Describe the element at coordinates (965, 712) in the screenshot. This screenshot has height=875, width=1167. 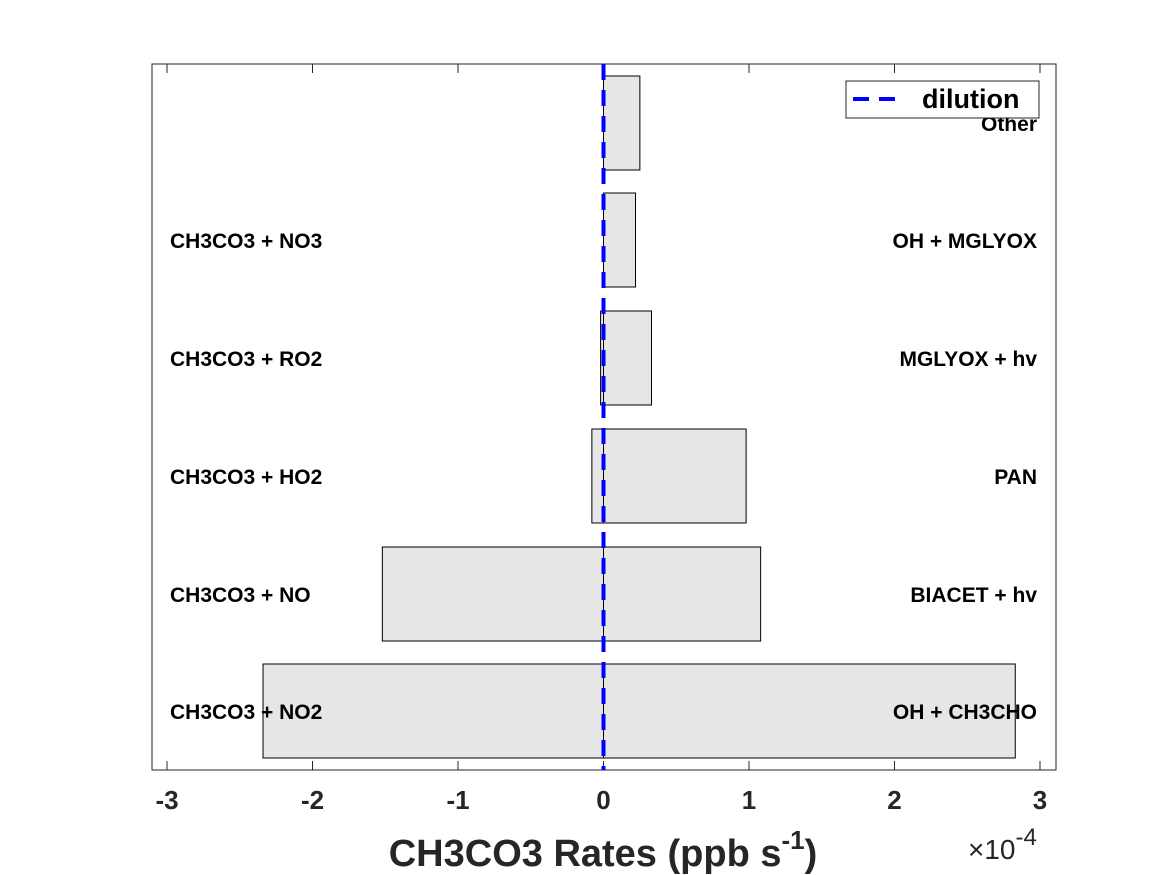
I see `bar-label-production: OH + CH3CHO` at that location.